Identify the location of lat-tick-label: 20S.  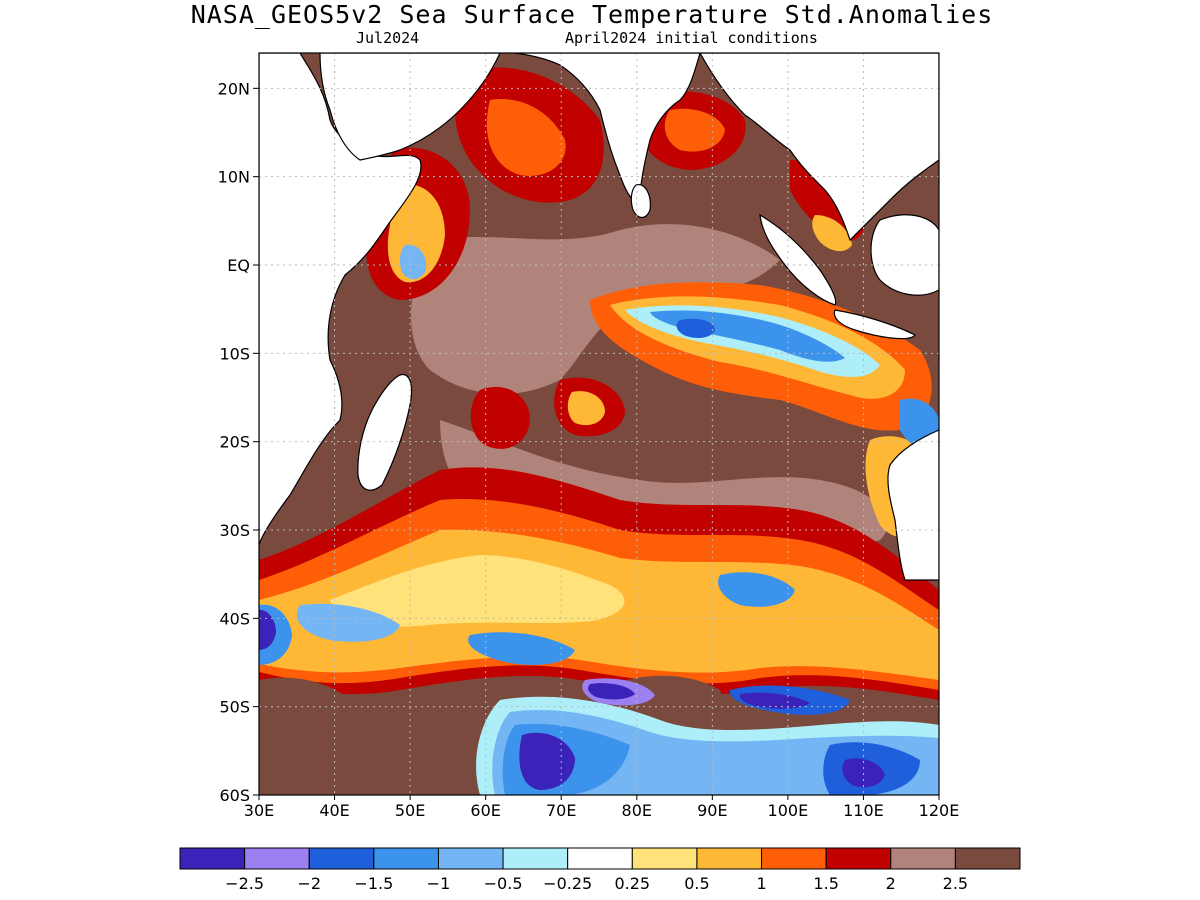
(234, 442).